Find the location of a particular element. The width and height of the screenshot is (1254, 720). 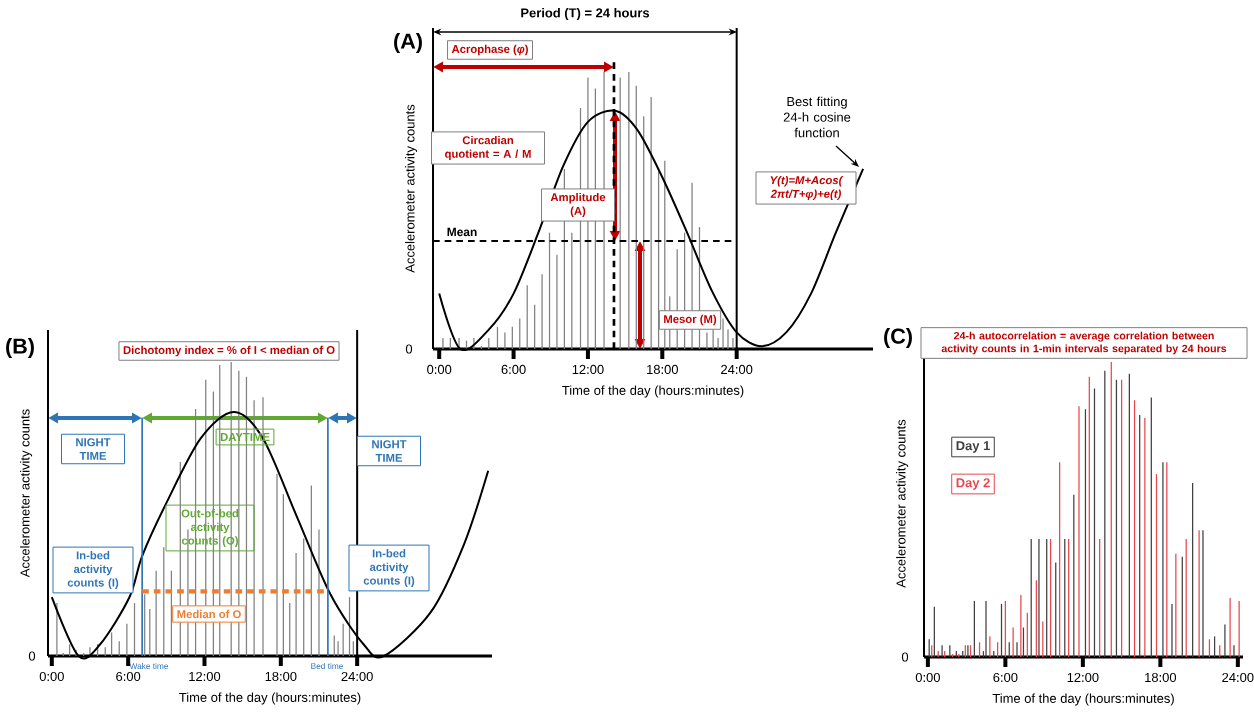

chart-title: (B) is located at coordinates (20, 348).